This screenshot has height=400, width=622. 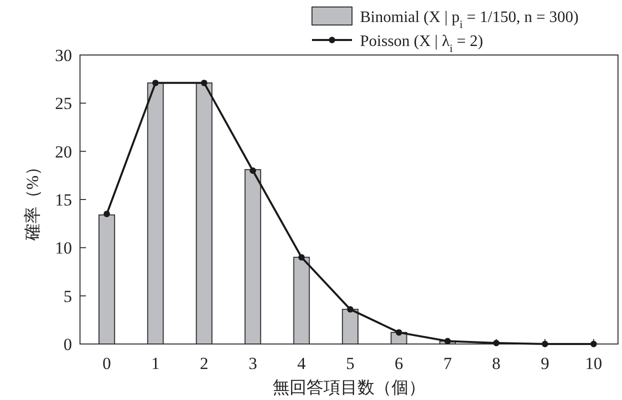 I want to click on x-tick-label: 10, so click(x=593, y=363).